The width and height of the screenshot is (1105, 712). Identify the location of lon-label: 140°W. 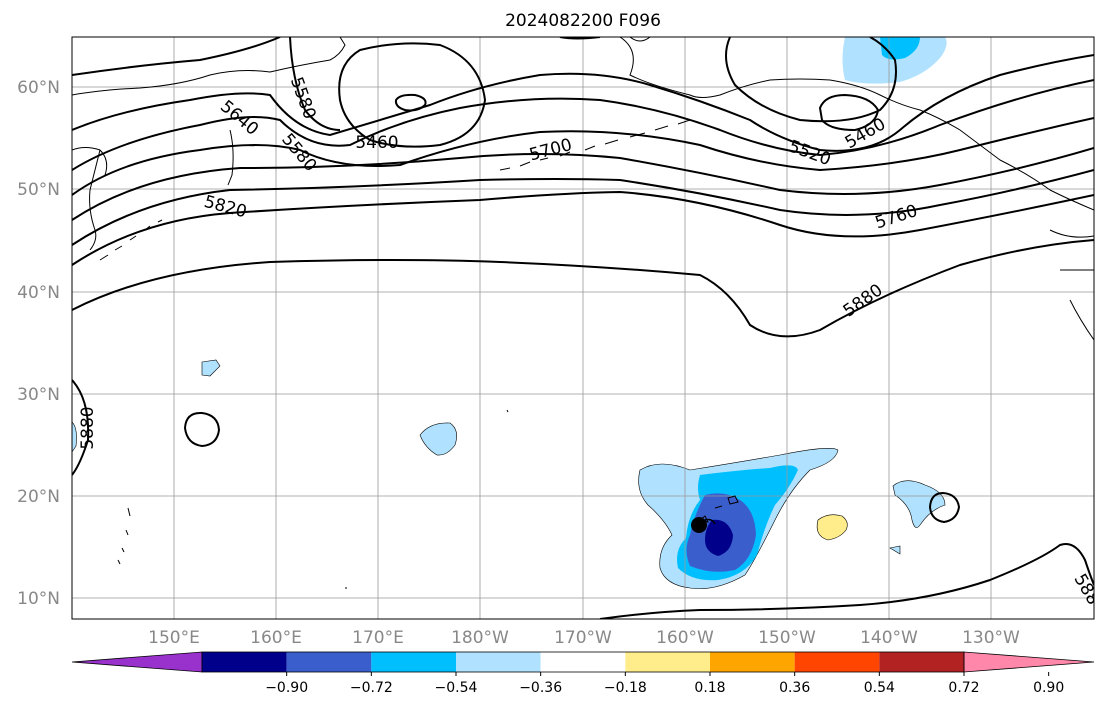
(889, 638).